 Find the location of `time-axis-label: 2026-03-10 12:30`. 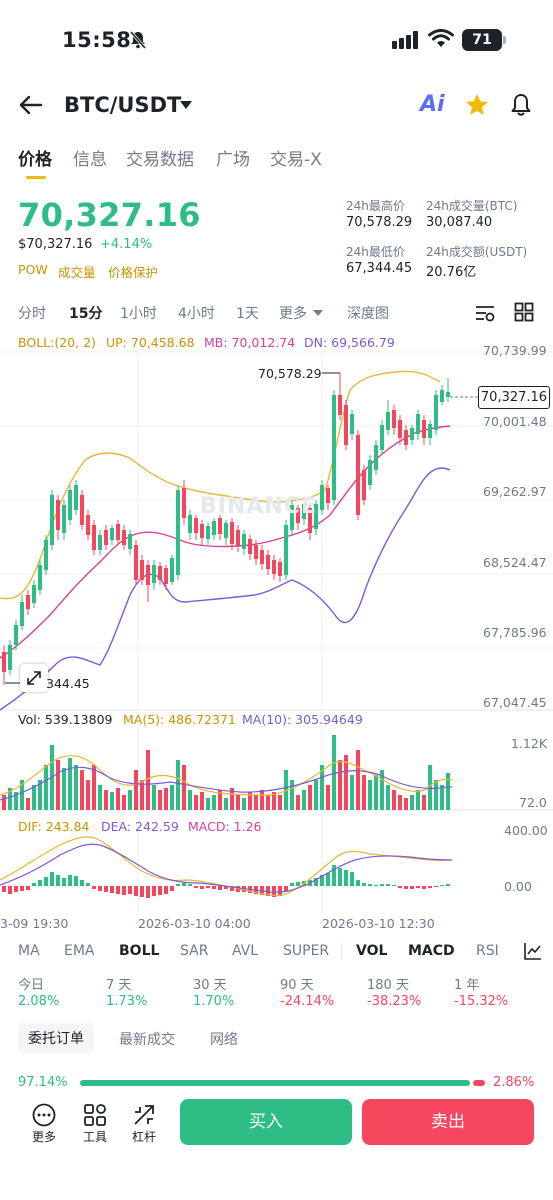

time-axis-label: 2026-03-10 12:30 is located at coordinates (378, 923).